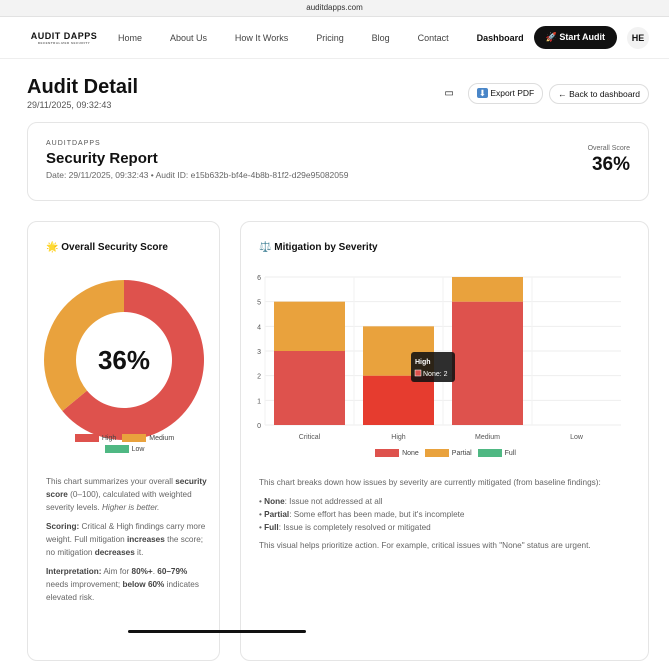 This screenshot has height=661, width=669. What do you see at coordinates (449, 501) in the screenshot?
I see `mitigation-item: None: Issue not addressed at all` at bounding box center [449, 501].